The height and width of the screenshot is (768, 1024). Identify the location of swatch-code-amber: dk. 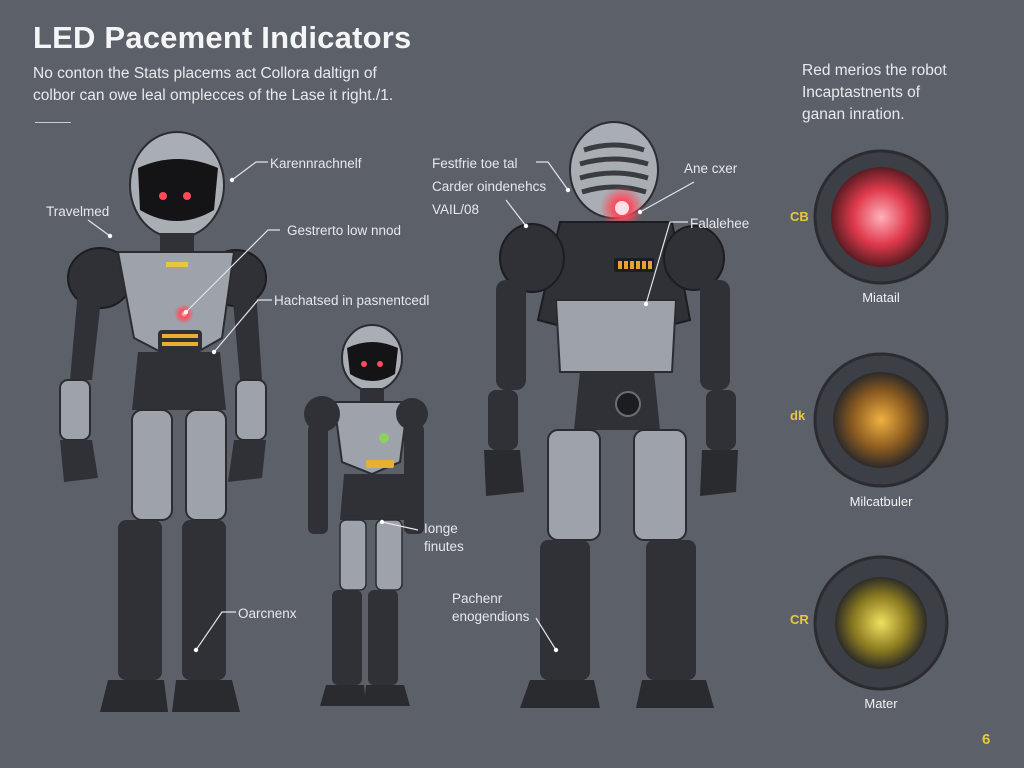
(798, 415).